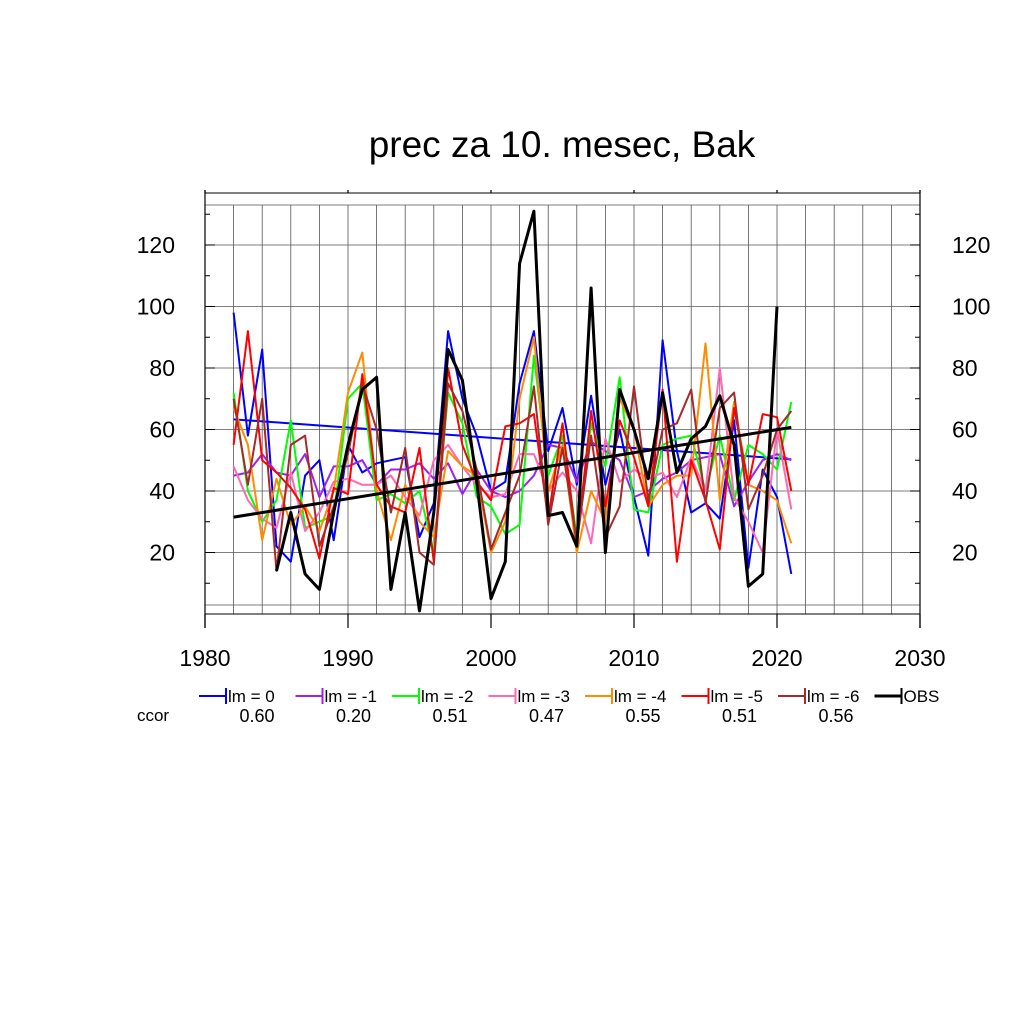  Describe the element at coordinates (162, 368) in the screenshot. I see `y-tick-label-left-80: 80` at that location.